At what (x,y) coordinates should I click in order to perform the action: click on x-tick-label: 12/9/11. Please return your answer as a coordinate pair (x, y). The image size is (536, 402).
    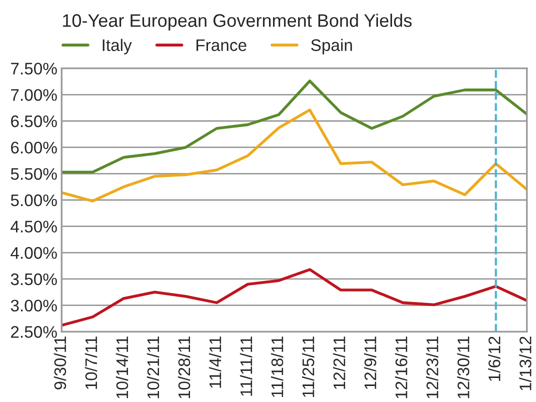
    Looking at the image, I should click on (370, 362).